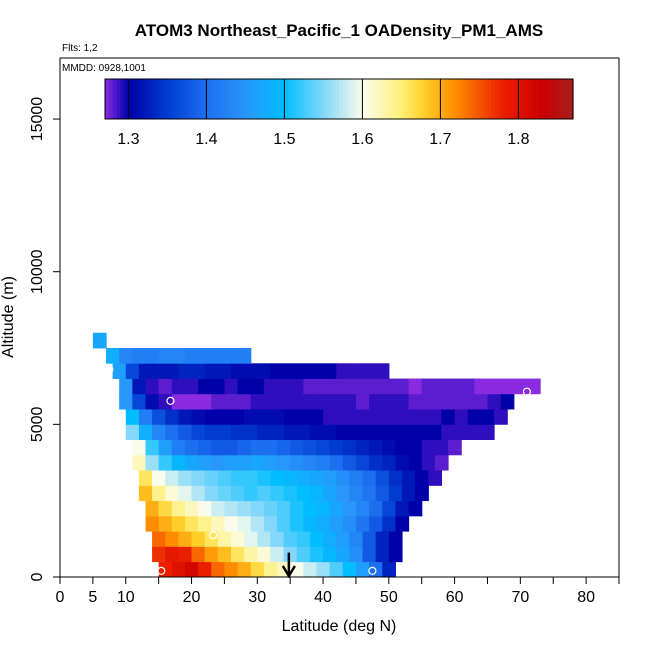 This screenshot has width=650, height=650. I want to click on y-tick-label: 0, so click(37, 576).